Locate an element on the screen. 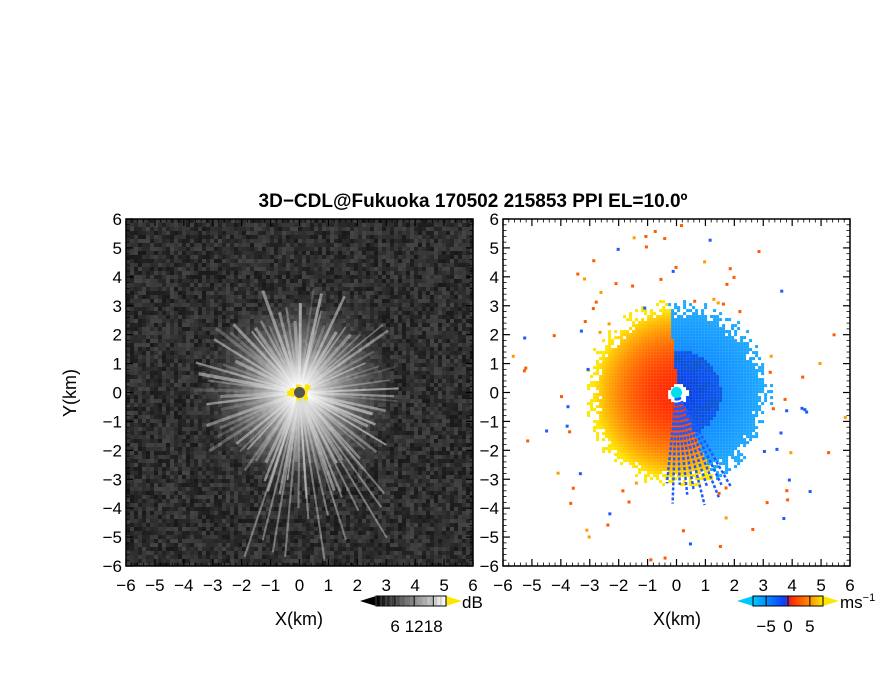 The width and height of the screenshot is (880, 680). radar-center-marker is located at coordinates (676, 392).